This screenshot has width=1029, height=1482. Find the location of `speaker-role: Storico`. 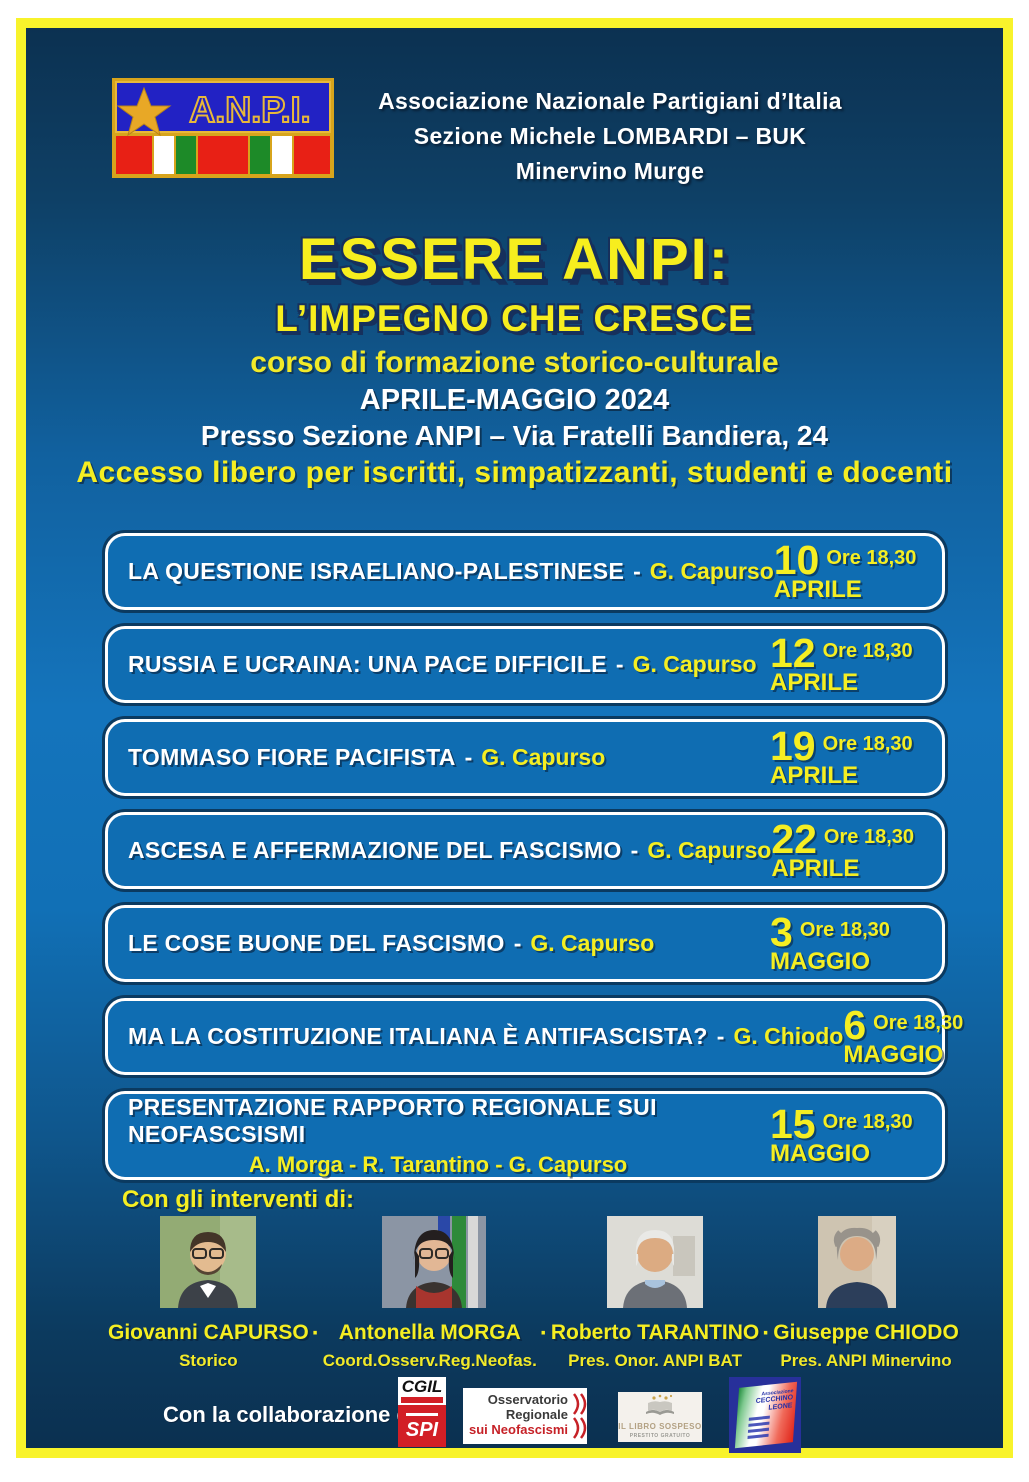

speaker-role: Storico is located at coordinates (208, 1360).